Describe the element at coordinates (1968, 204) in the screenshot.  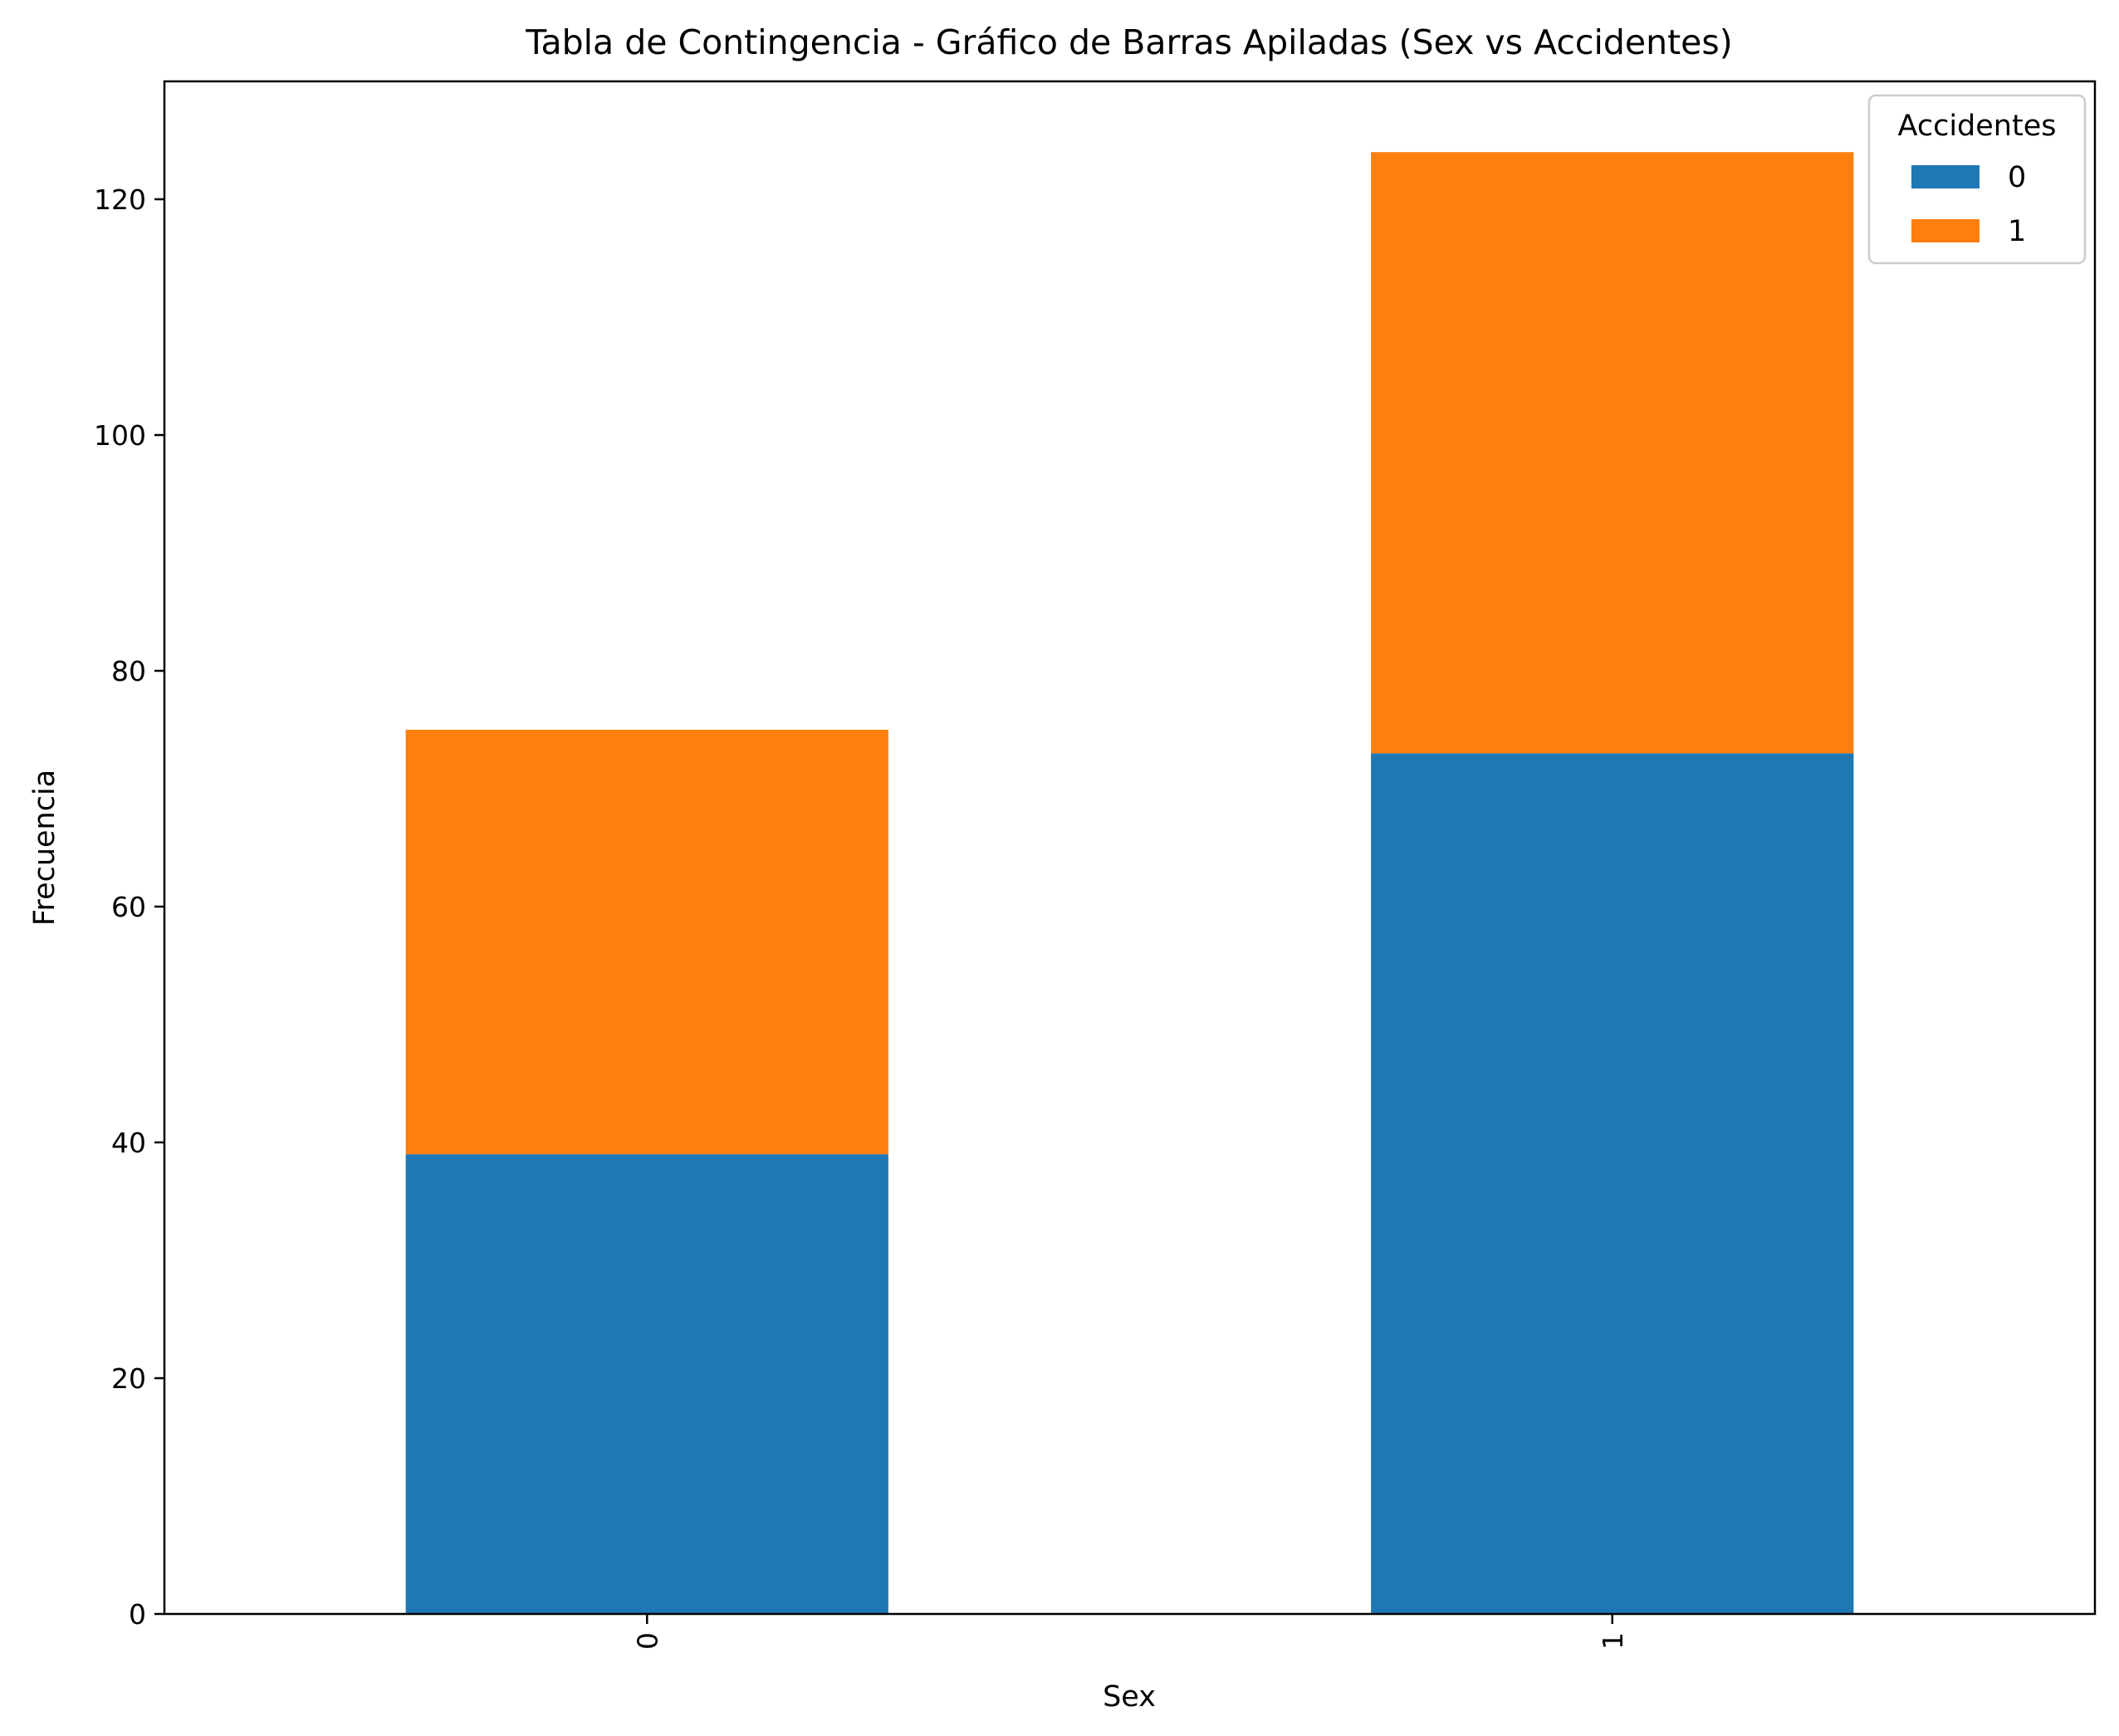
I see `legend-entries: 01` at that location.